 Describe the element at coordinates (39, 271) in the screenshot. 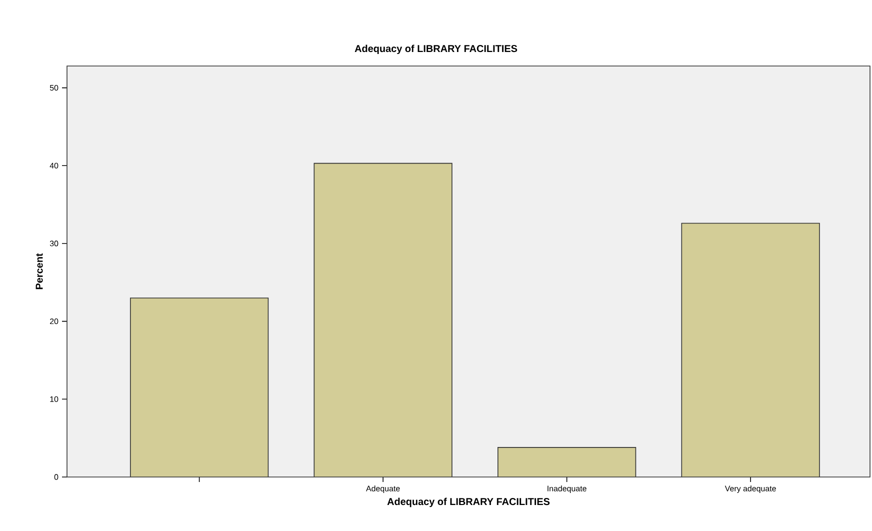

I see `y-axis-title: Percent` at that location.